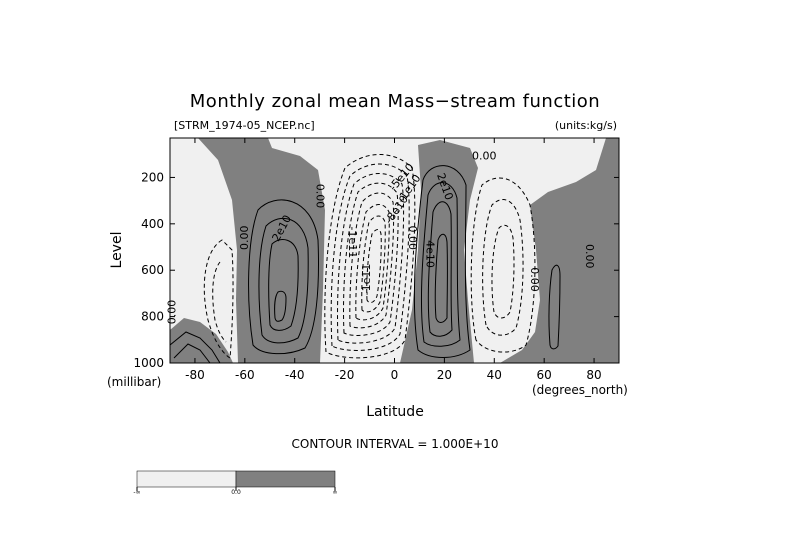 Image resolution: width=789 pixels, height=558 pixels. I want to click on colorbar: -∞ 0.0 ∞, so click(235, 483).